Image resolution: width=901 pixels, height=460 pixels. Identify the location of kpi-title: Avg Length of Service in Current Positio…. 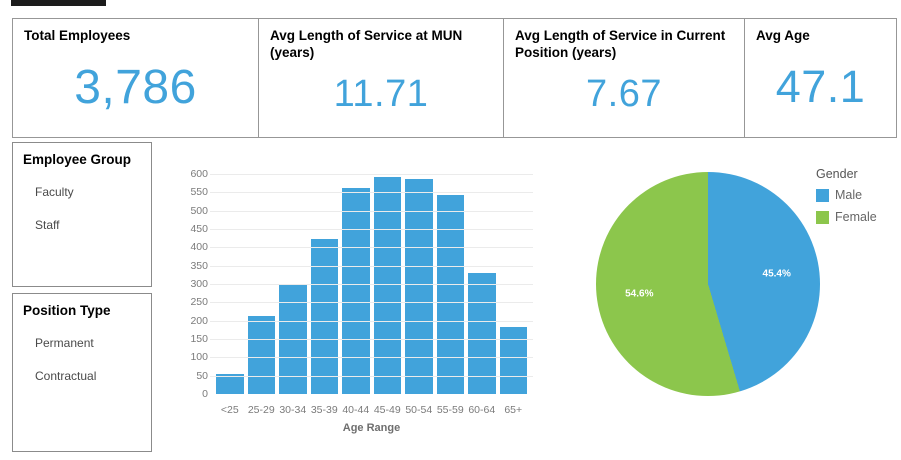
(620, 44).